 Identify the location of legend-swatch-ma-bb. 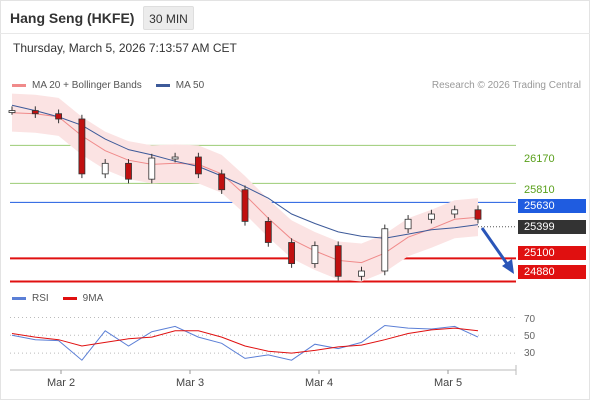
(19, 85).